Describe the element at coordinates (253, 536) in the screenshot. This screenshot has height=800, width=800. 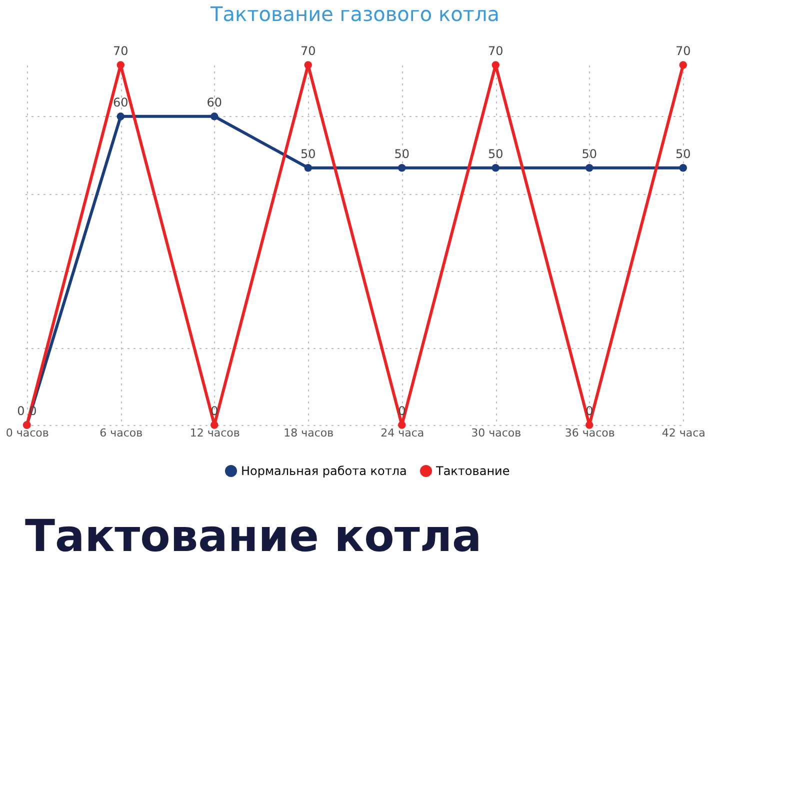
I see `text: Тактование котла` at that location.